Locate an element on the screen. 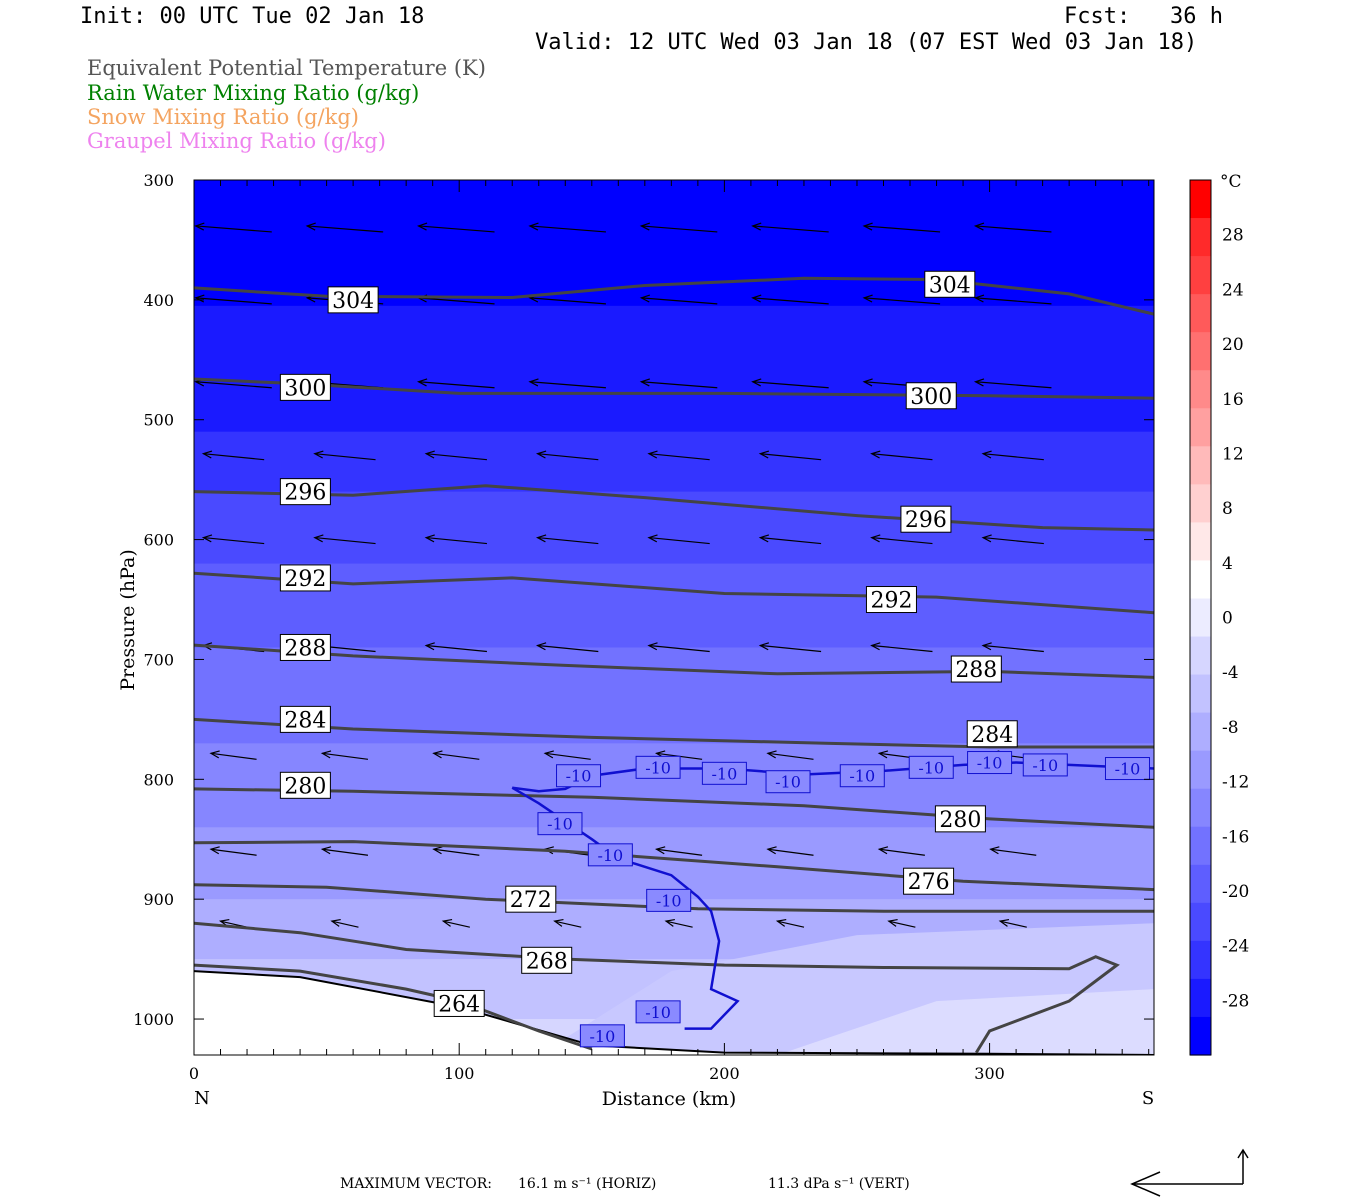  theta-e-label: 272 is located at coordinates (531, 899).